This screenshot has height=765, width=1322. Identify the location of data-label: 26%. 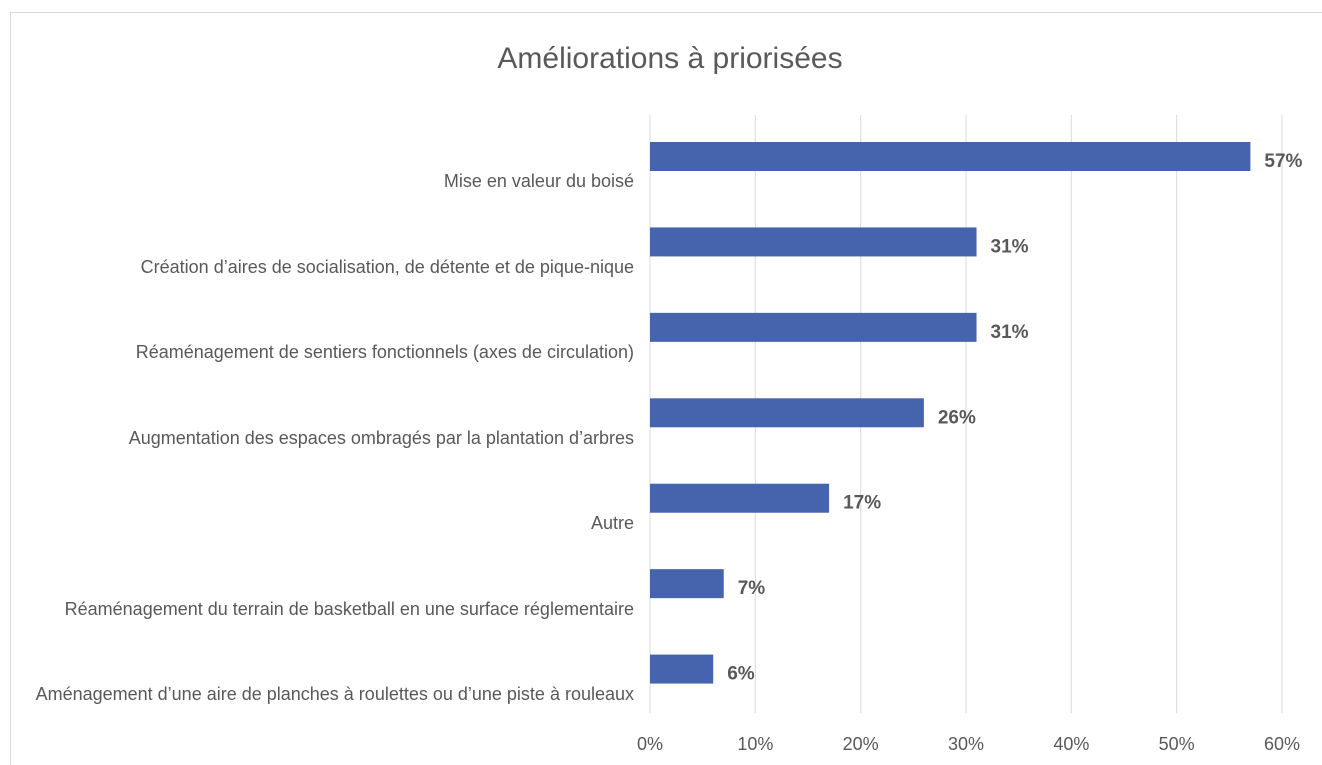
(957, 417).